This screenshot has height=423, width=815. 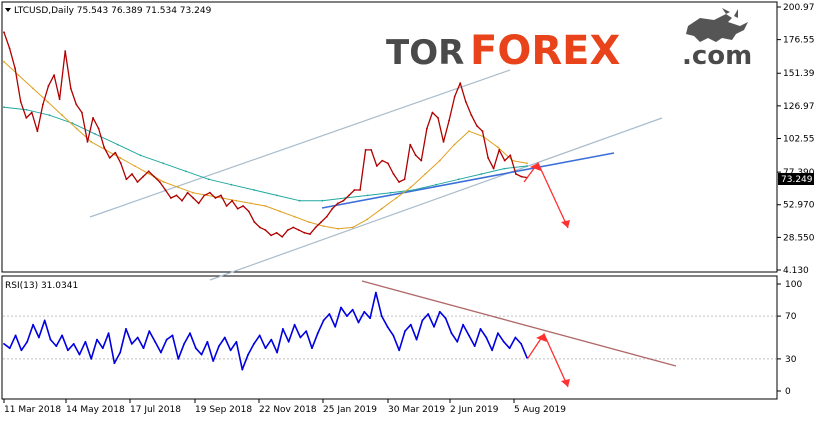 What do you see at coordinates (265, 154) in the screenshot?
I see `ma-slow-line` at bounding box center [265, 154].